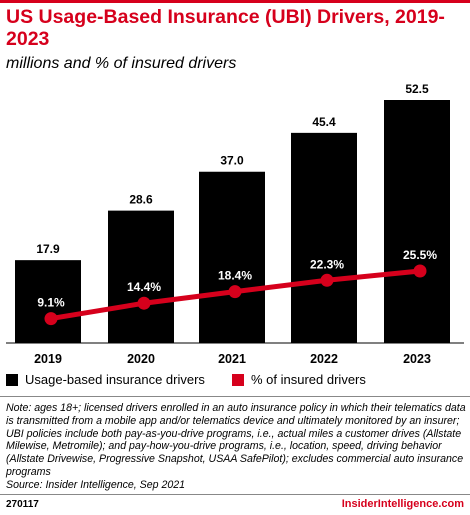  Describe the element at coordinates (51, 319) in the screenshot. I see `line-point-2019` at that location.